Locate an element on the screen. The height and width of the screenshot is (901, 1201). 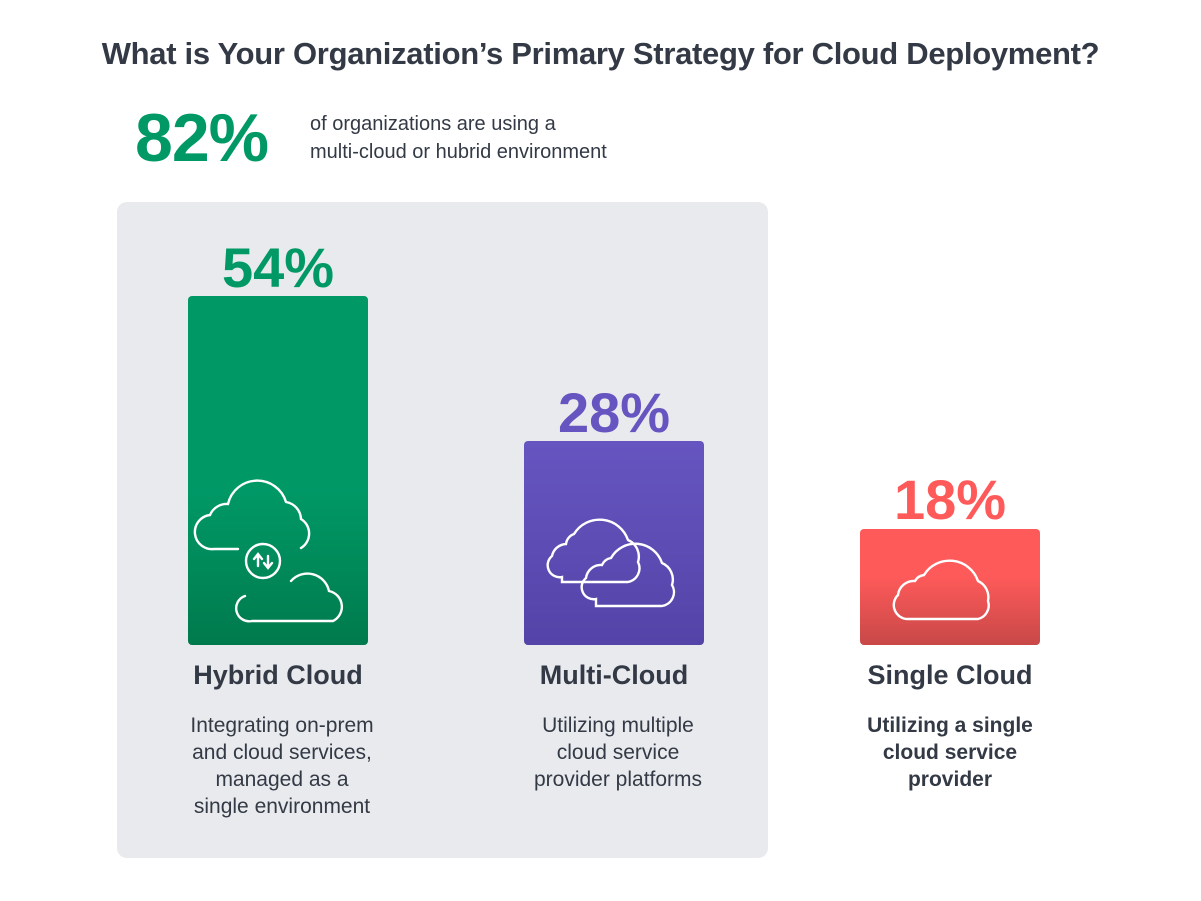
single-cloud-icon is located at coordinates (941, 590).